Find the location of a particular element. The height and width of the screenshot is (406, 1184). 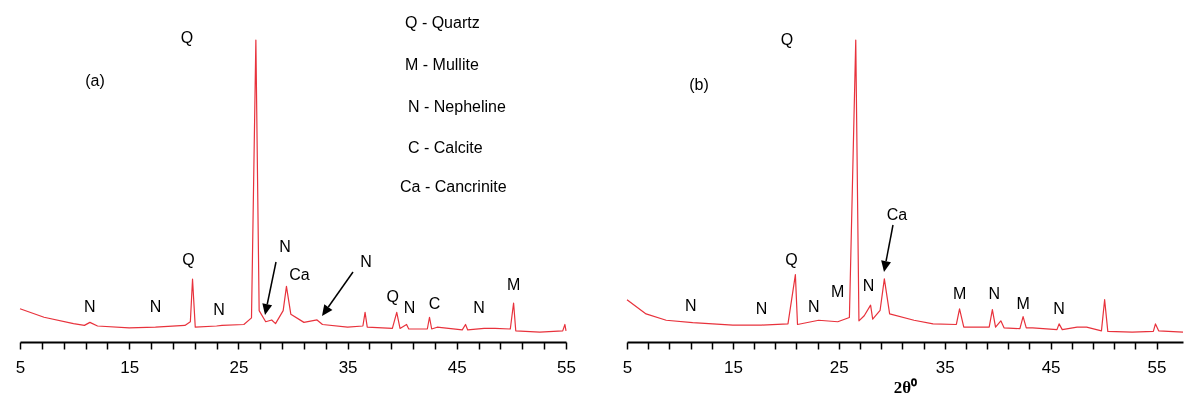

annotation: Ca - Cancrinite is located at coordinates (453, 186).